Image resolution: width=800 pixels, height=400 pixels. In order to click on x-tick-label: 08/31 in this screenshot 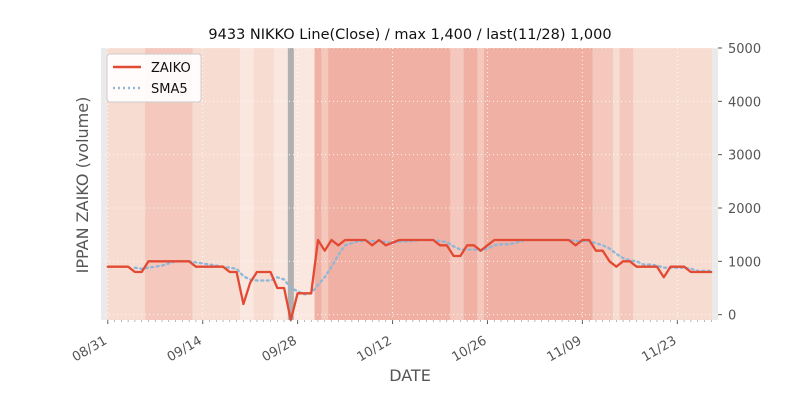, I will do `click(90, 349)`.